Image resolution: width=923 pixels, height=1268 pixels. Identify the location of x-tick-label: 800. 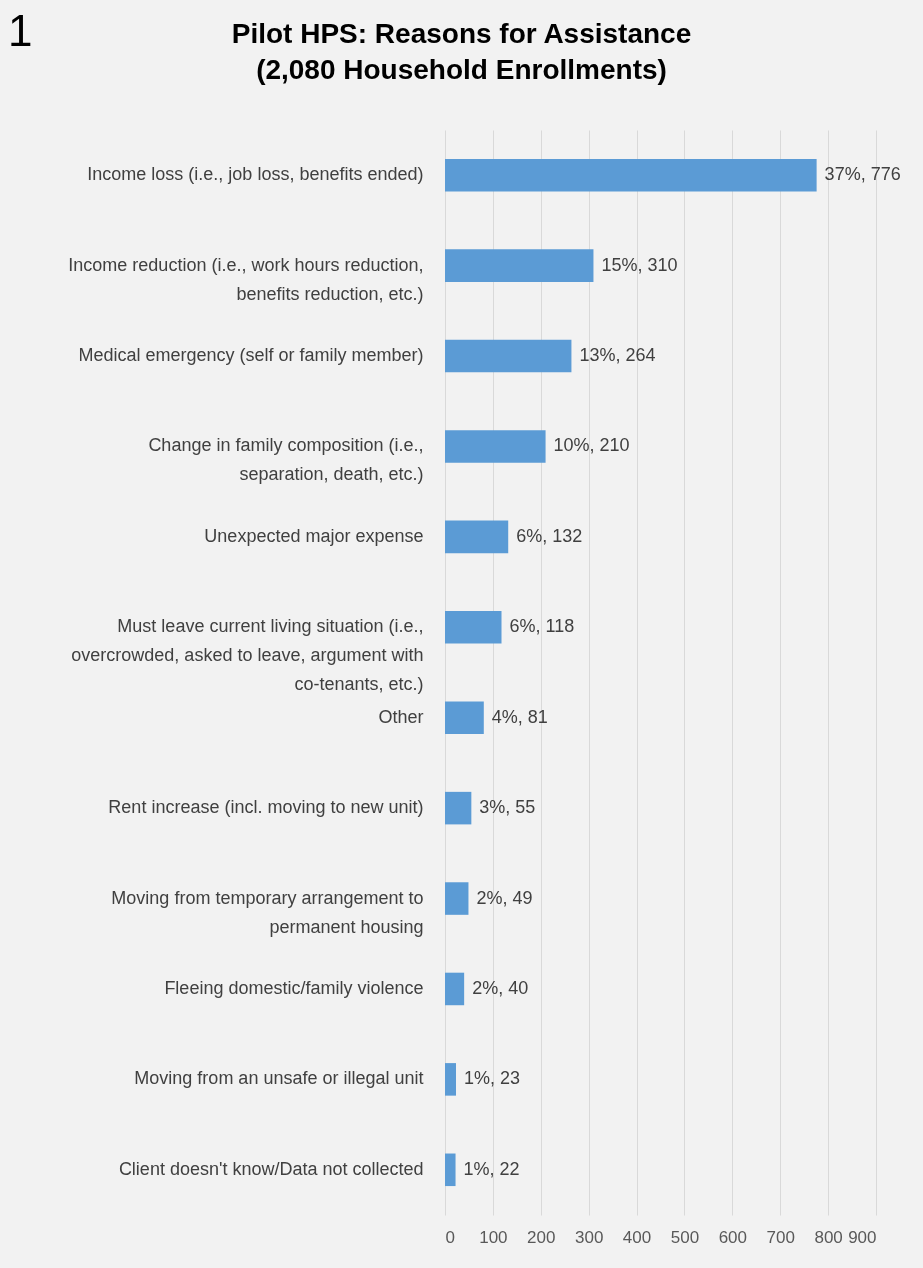
(828, 1237).